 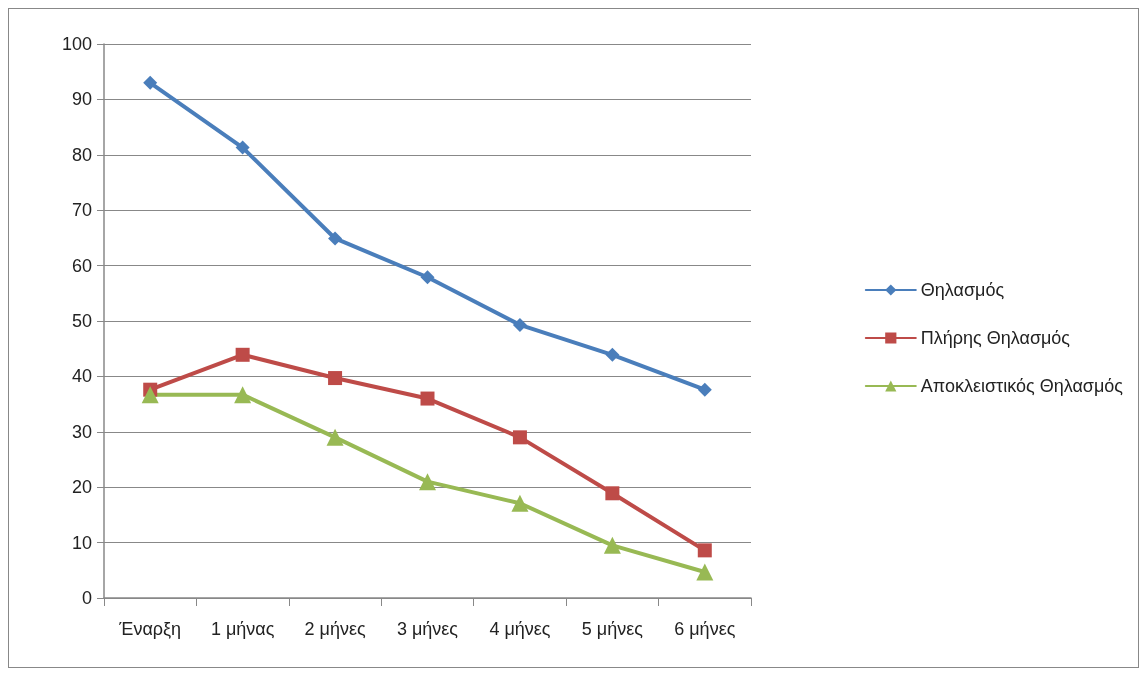 I want to click on x-tick-label: 2 μήνες, so click(x=335, y=629).